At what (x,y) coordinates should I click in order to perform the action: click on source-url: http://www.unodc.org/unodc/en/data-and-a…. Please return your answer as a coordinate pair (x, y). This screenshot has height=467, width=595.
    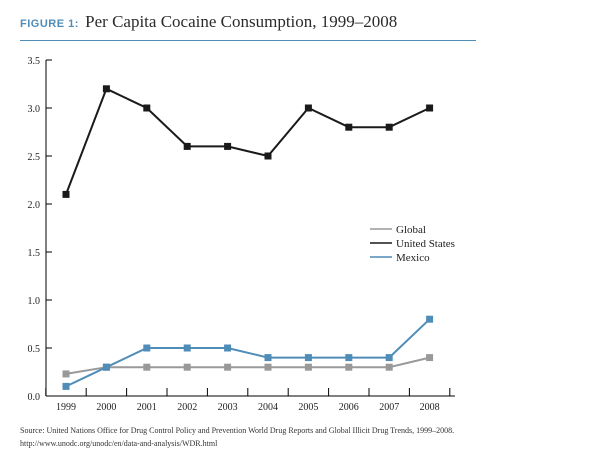
    Looking at the image, I should click on (119, 443).